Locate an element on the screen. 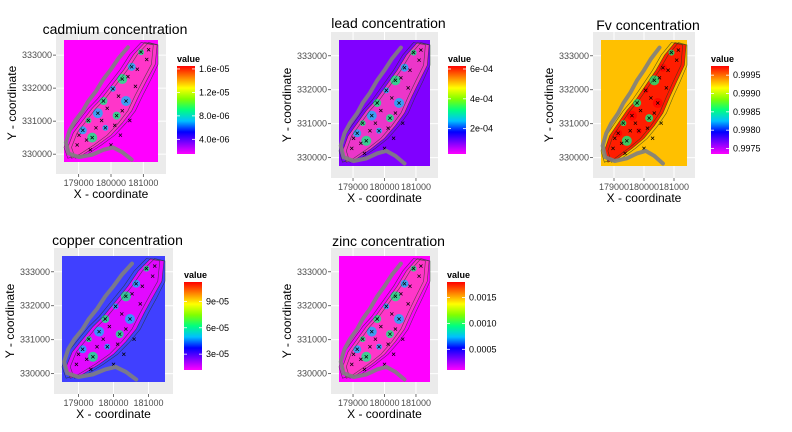 The image size is (792, 432). panel-title: Fv concentration is located at coordinates (648, 25).